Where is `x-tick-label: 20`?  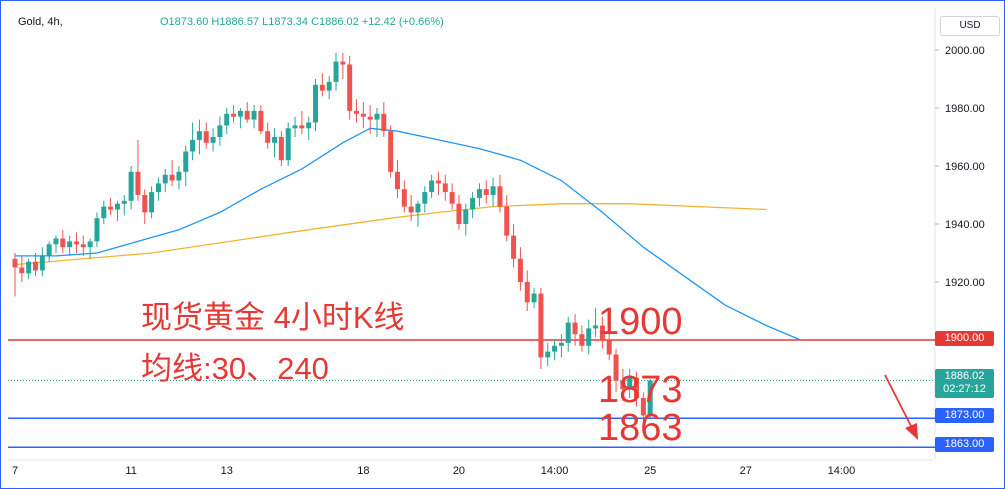
x-tick-label: 20 is located at coordinates (459, 471).